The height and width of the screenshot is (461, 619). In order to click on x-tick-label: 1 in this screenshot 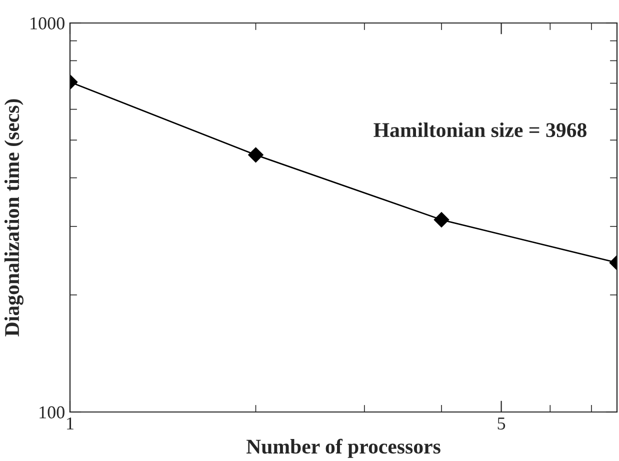, I will do `click(70, 423)`.